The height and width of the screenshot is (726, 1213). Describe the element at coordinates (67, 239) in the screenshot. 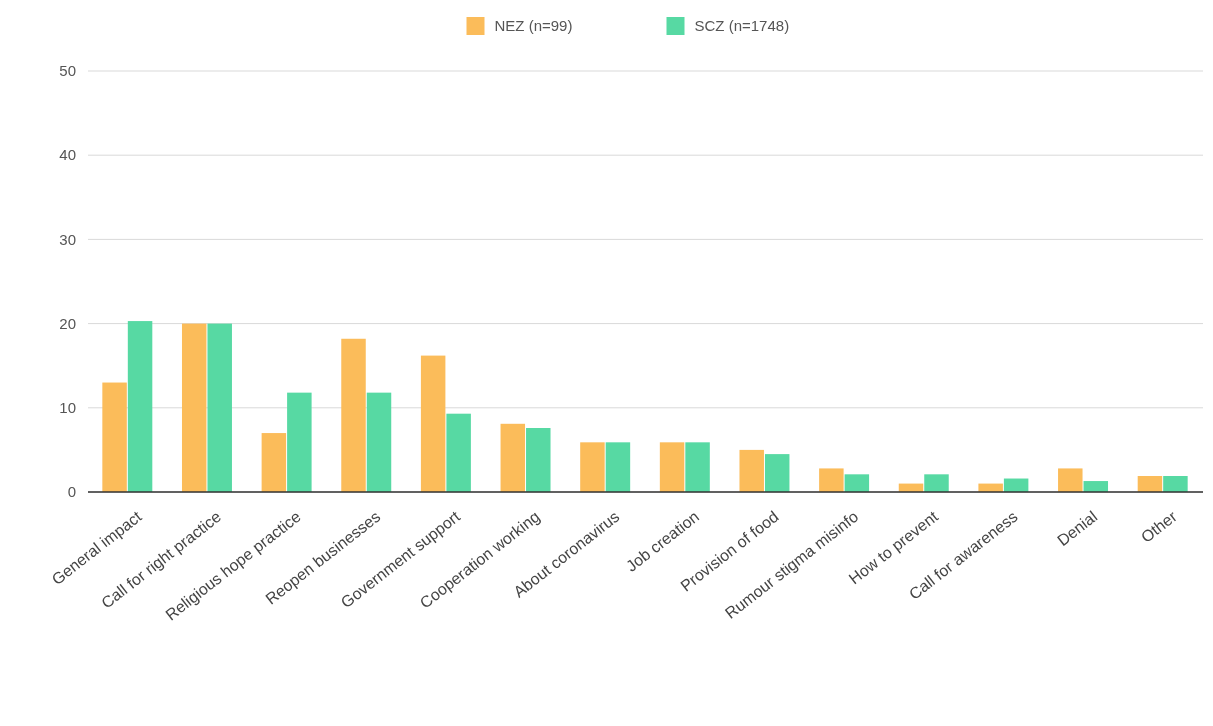

I see `y-tick-label: 30` at that location.